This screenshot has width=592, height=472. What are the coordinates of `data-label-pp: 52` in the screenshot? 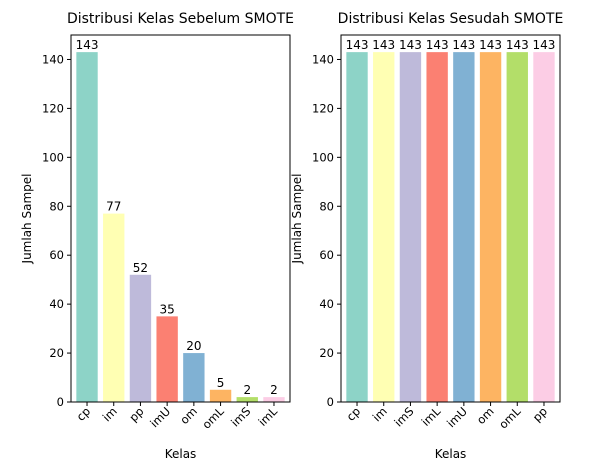 It's located at (140, 268).